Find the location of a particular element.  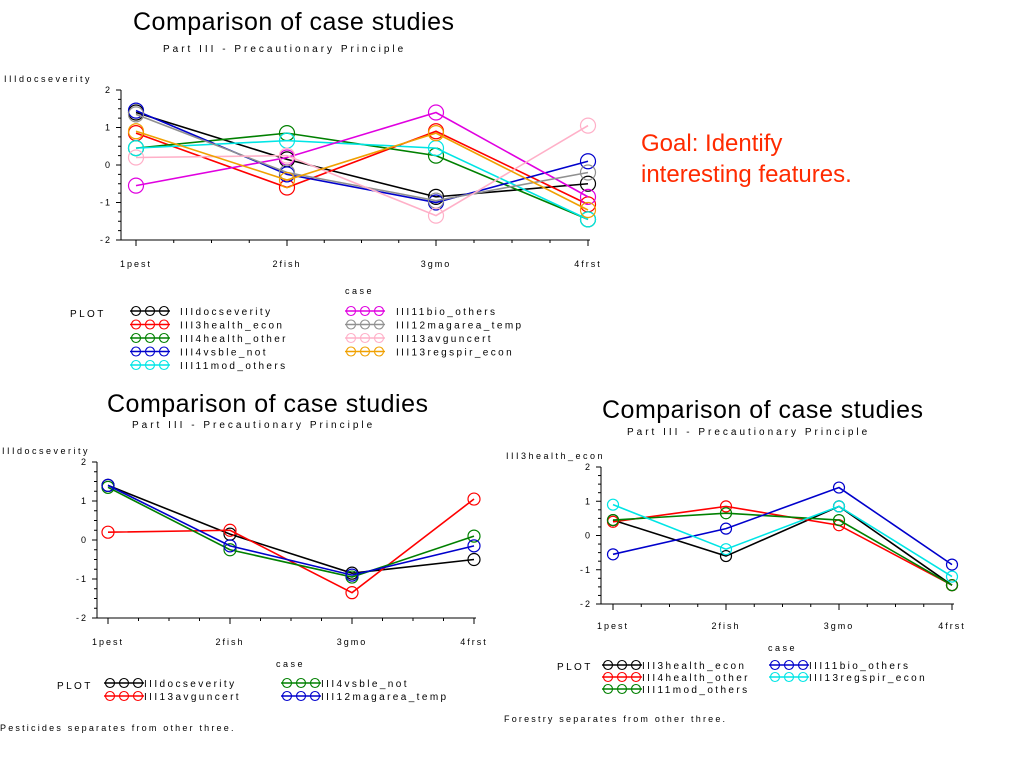

y-tick-label: 1 is located at coordinates (108, 128).